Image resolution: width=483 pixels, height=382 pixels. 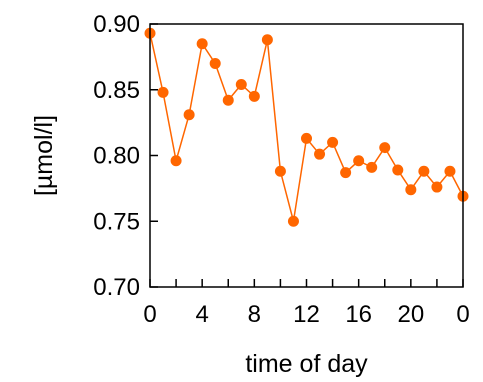 I want to click on y-axis-title: [µmol/l], so click(x=44, y=155).